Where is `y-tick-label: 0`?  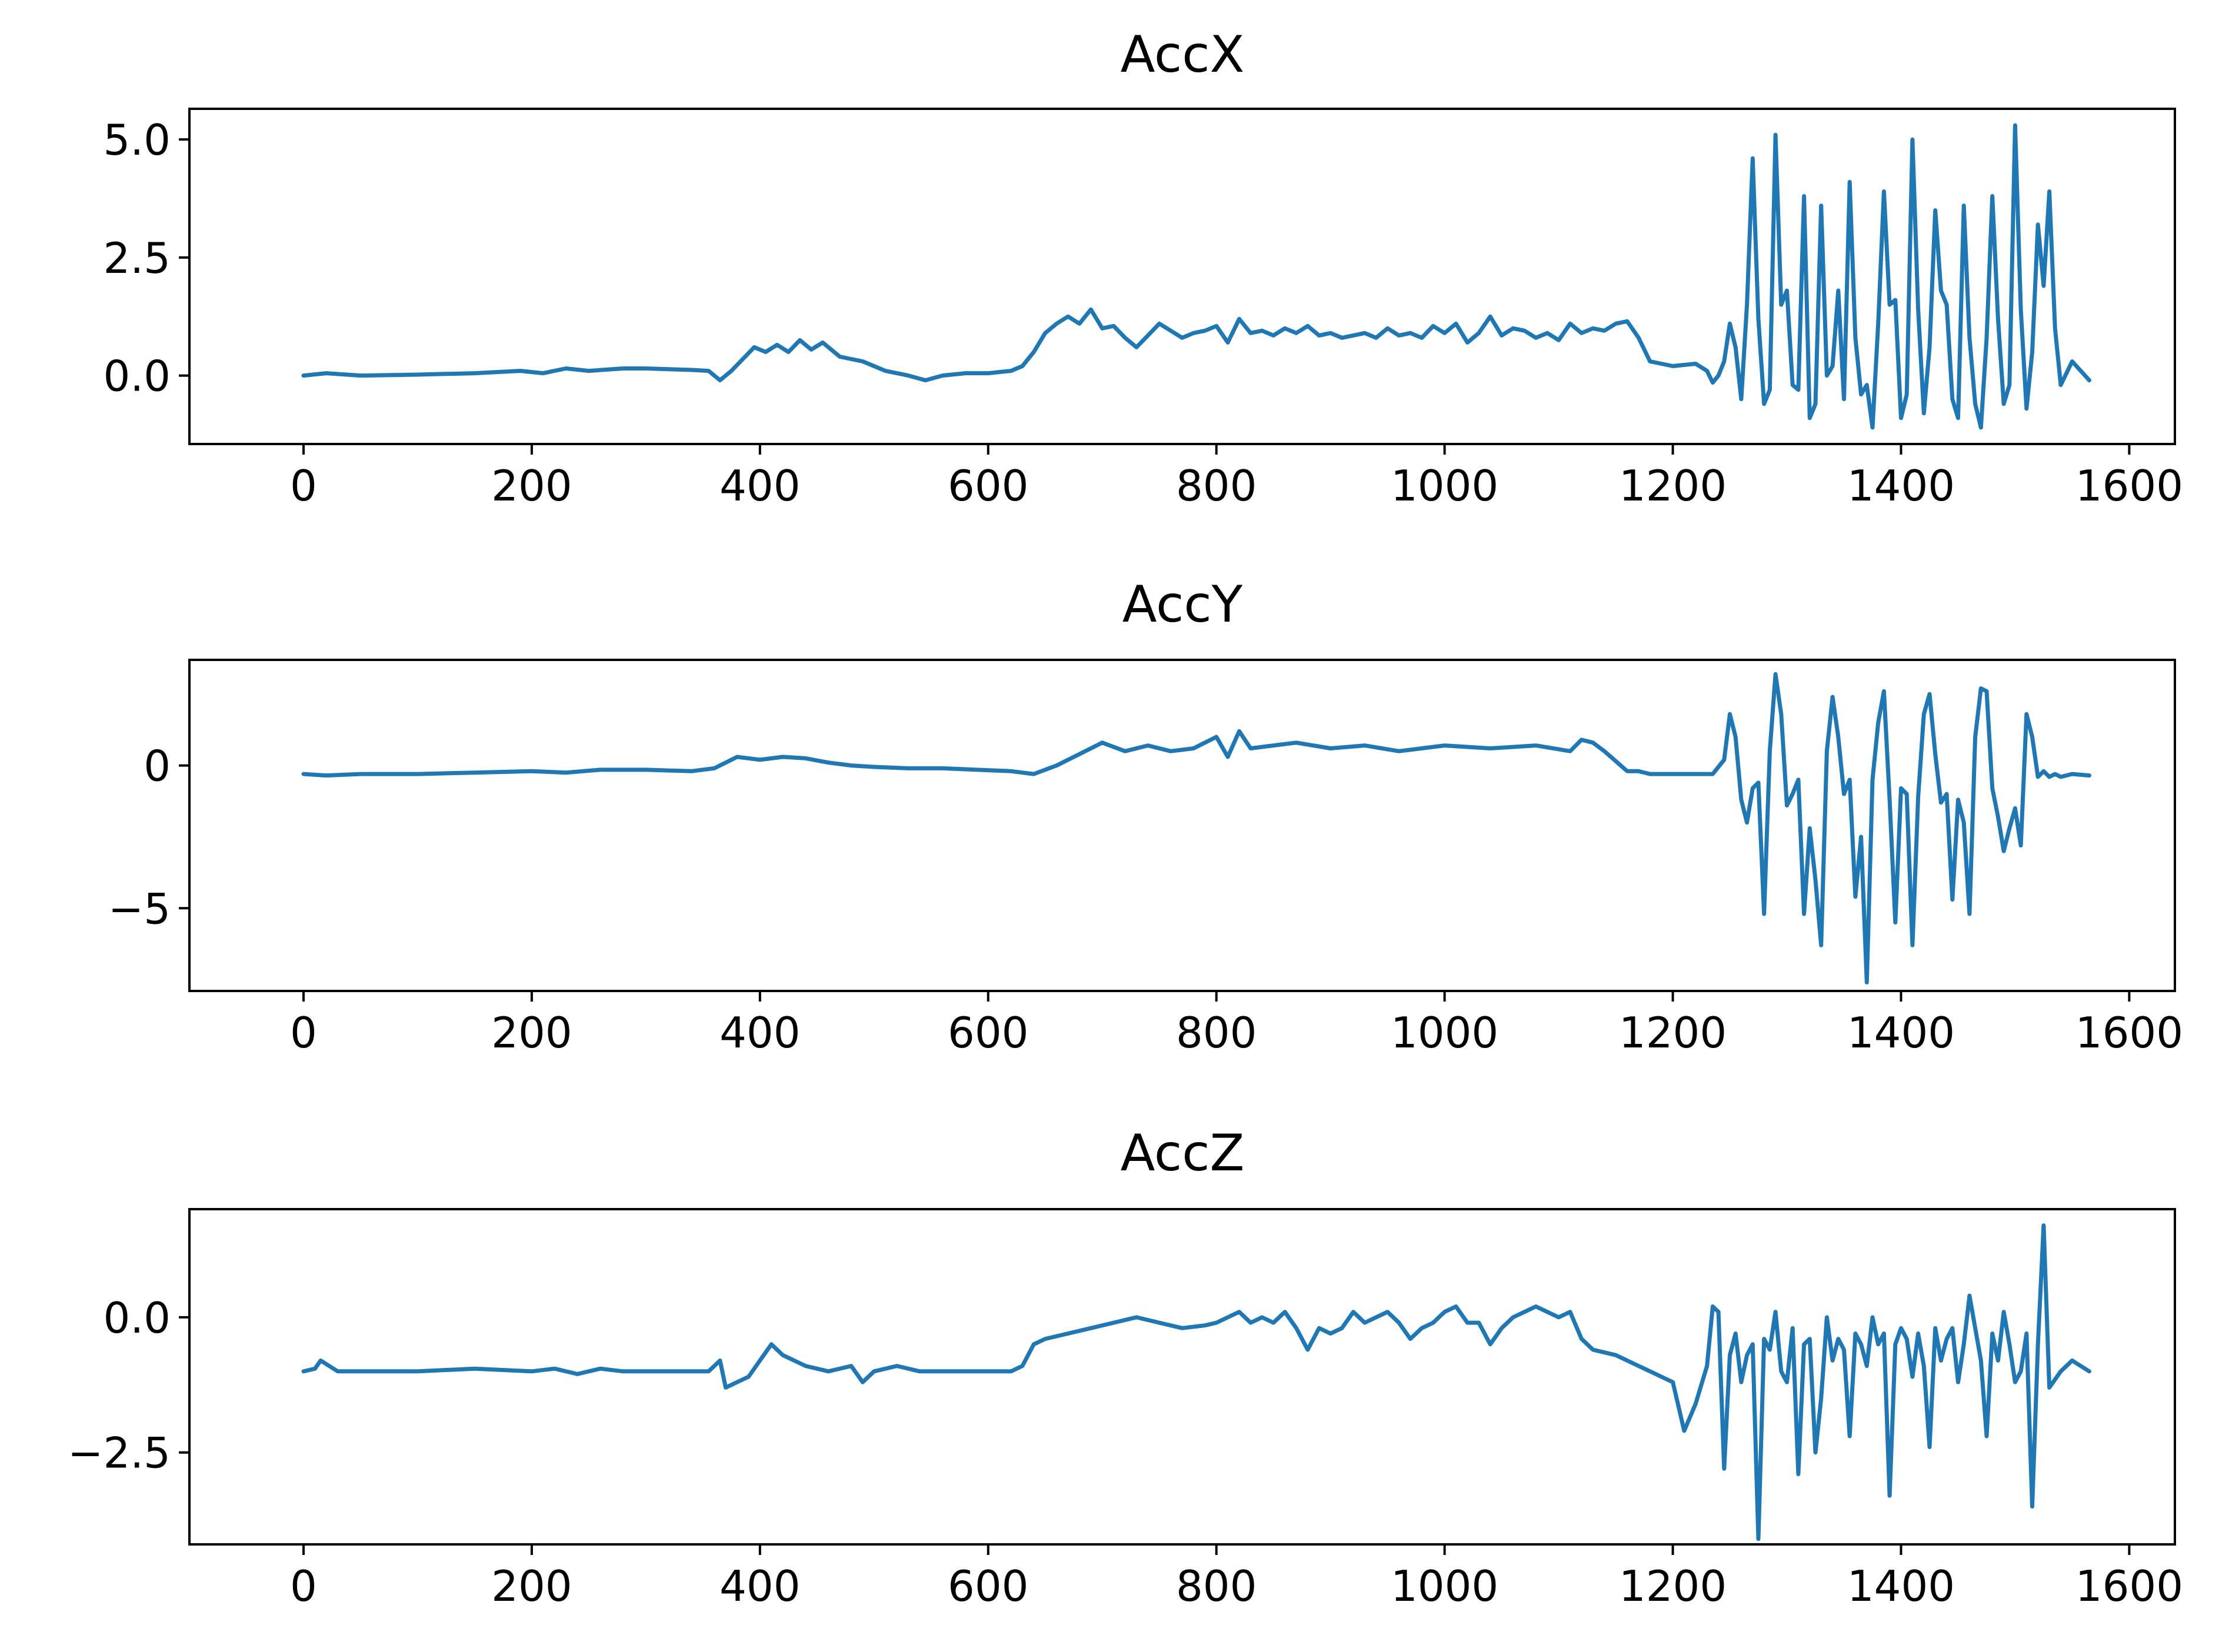
y-tick-label: 0 is located at coordinates (157, 766).